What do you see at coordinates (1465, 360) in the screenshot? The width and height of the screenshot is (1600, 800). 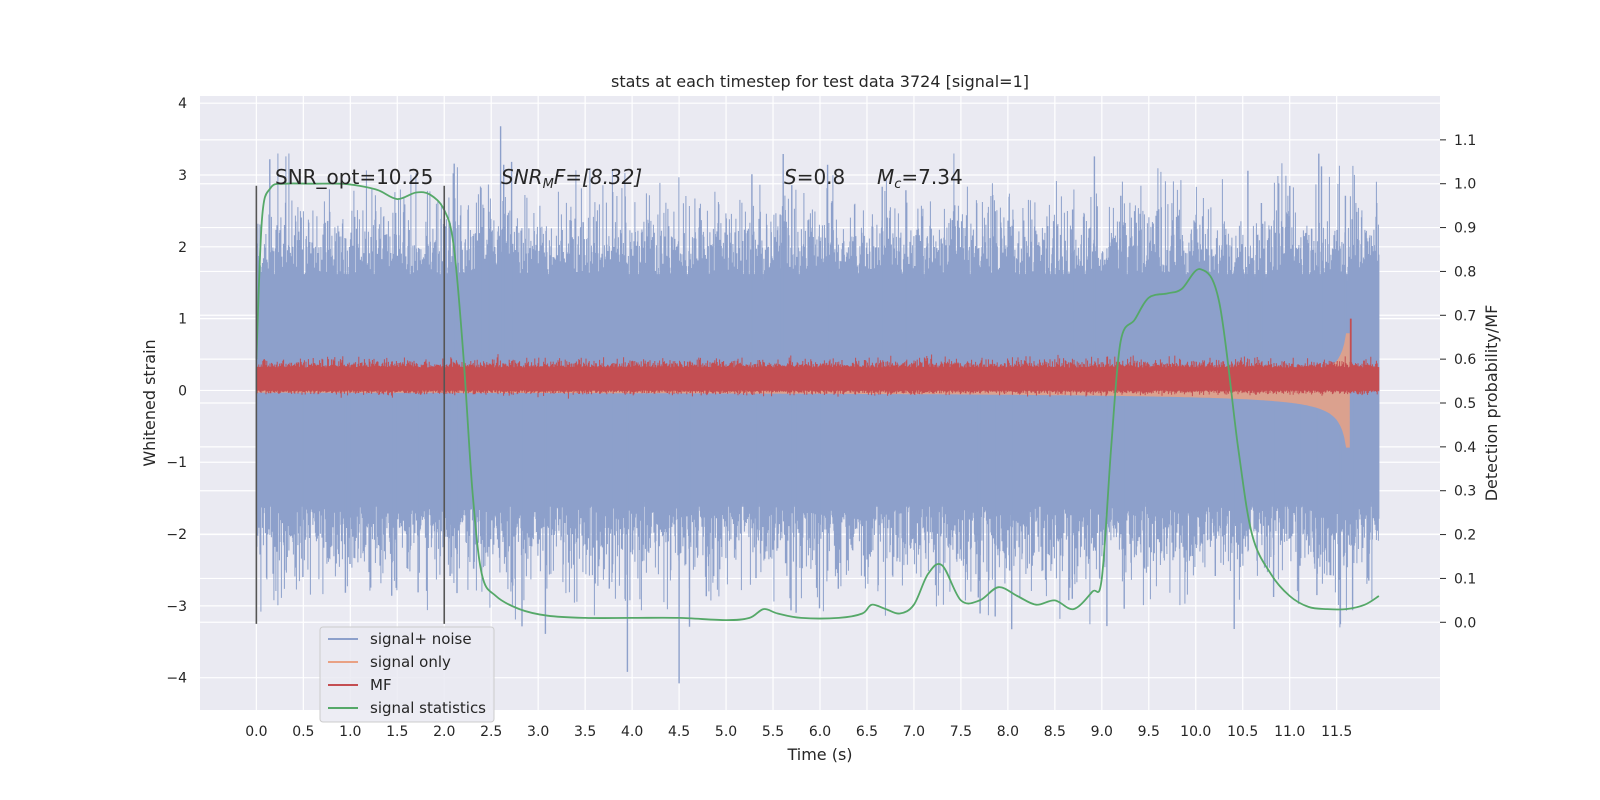 I see `y-right-tick-label: 0.6` at bounding box center [1465, 360].